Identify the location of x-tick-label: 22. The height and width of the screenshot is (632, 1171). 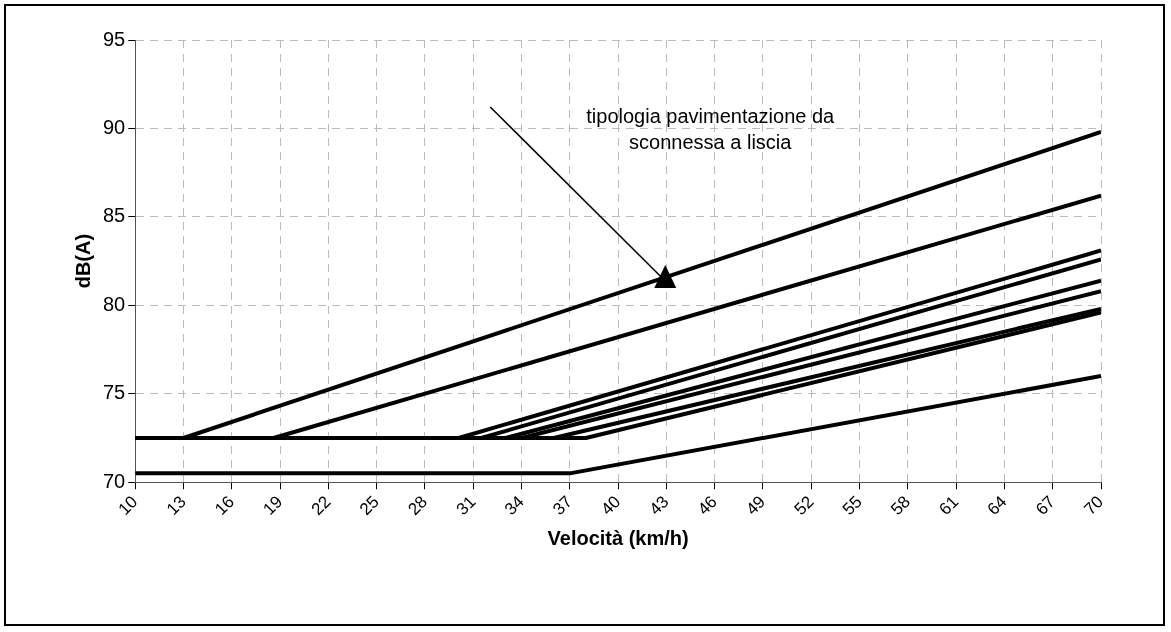
(321, 505).